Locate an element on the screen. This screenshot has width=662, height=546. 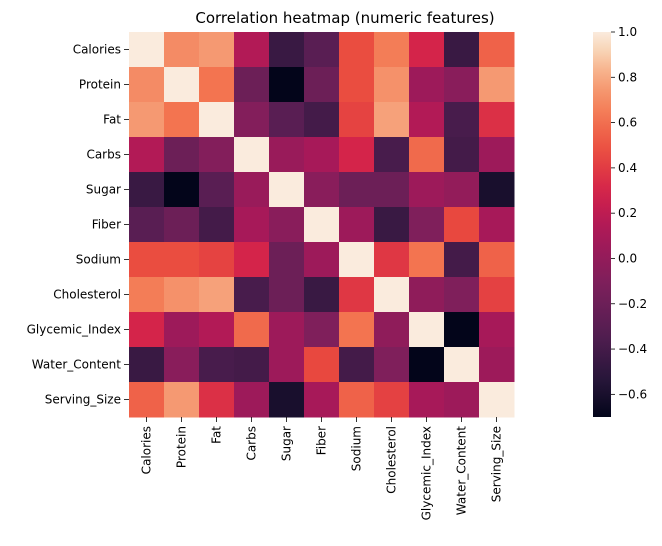
heatmap-cell-fiber-calories is located at coordinates (147, 225).